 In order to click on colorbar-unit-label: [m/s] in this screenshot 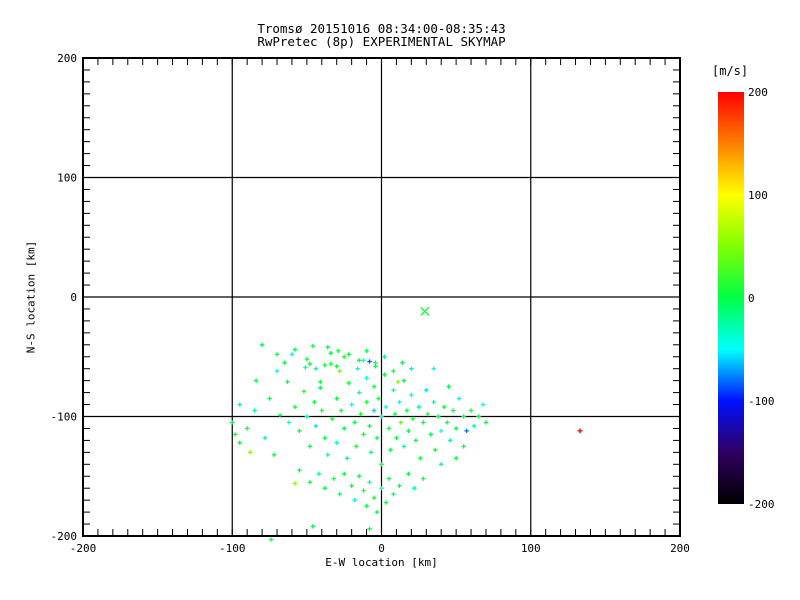, I will do `click(730, 71)`.